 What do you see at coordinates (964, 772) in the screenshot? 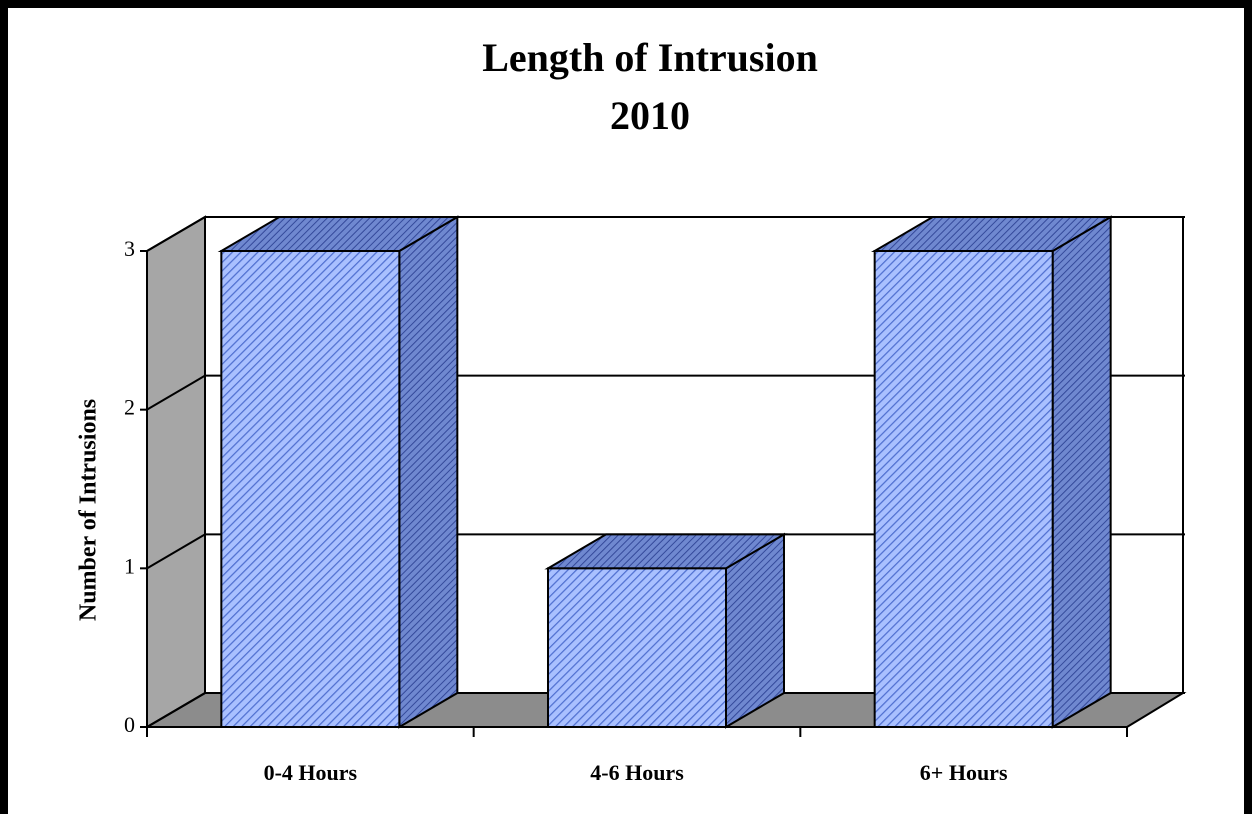
I see `x-tick-label: 6+ Hours` at bounding box center [964, 772].